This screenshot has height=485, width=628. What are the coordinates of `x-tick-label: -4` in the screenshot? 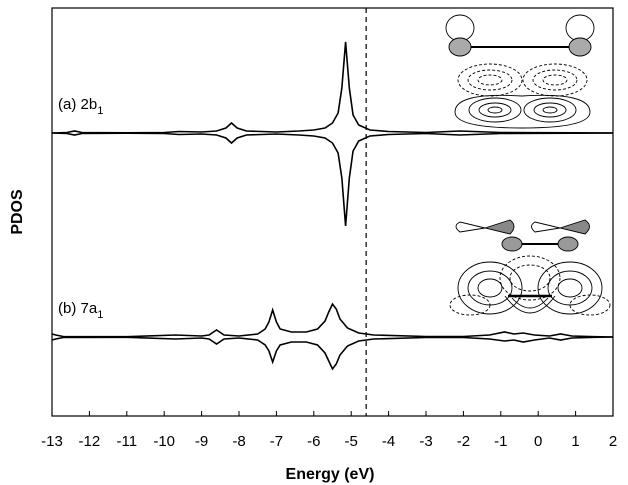 It's located at (388, 441).